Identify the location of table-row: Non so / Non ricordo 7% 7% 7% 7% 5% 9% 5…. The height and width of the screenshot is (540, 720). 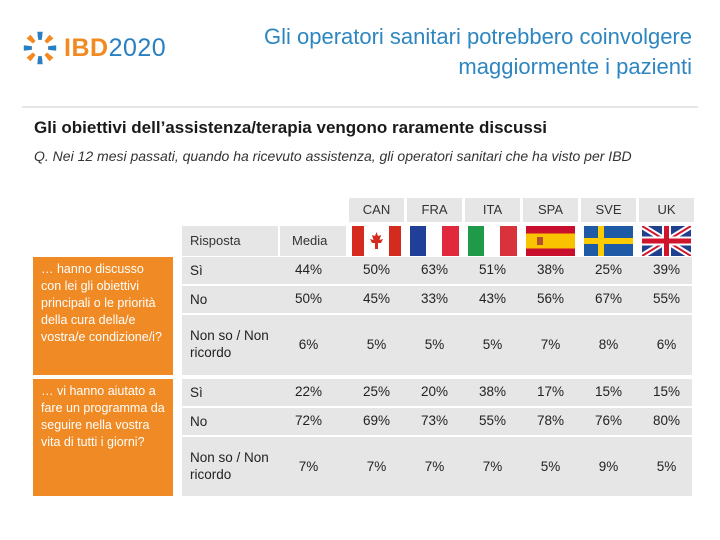
(437, 466).